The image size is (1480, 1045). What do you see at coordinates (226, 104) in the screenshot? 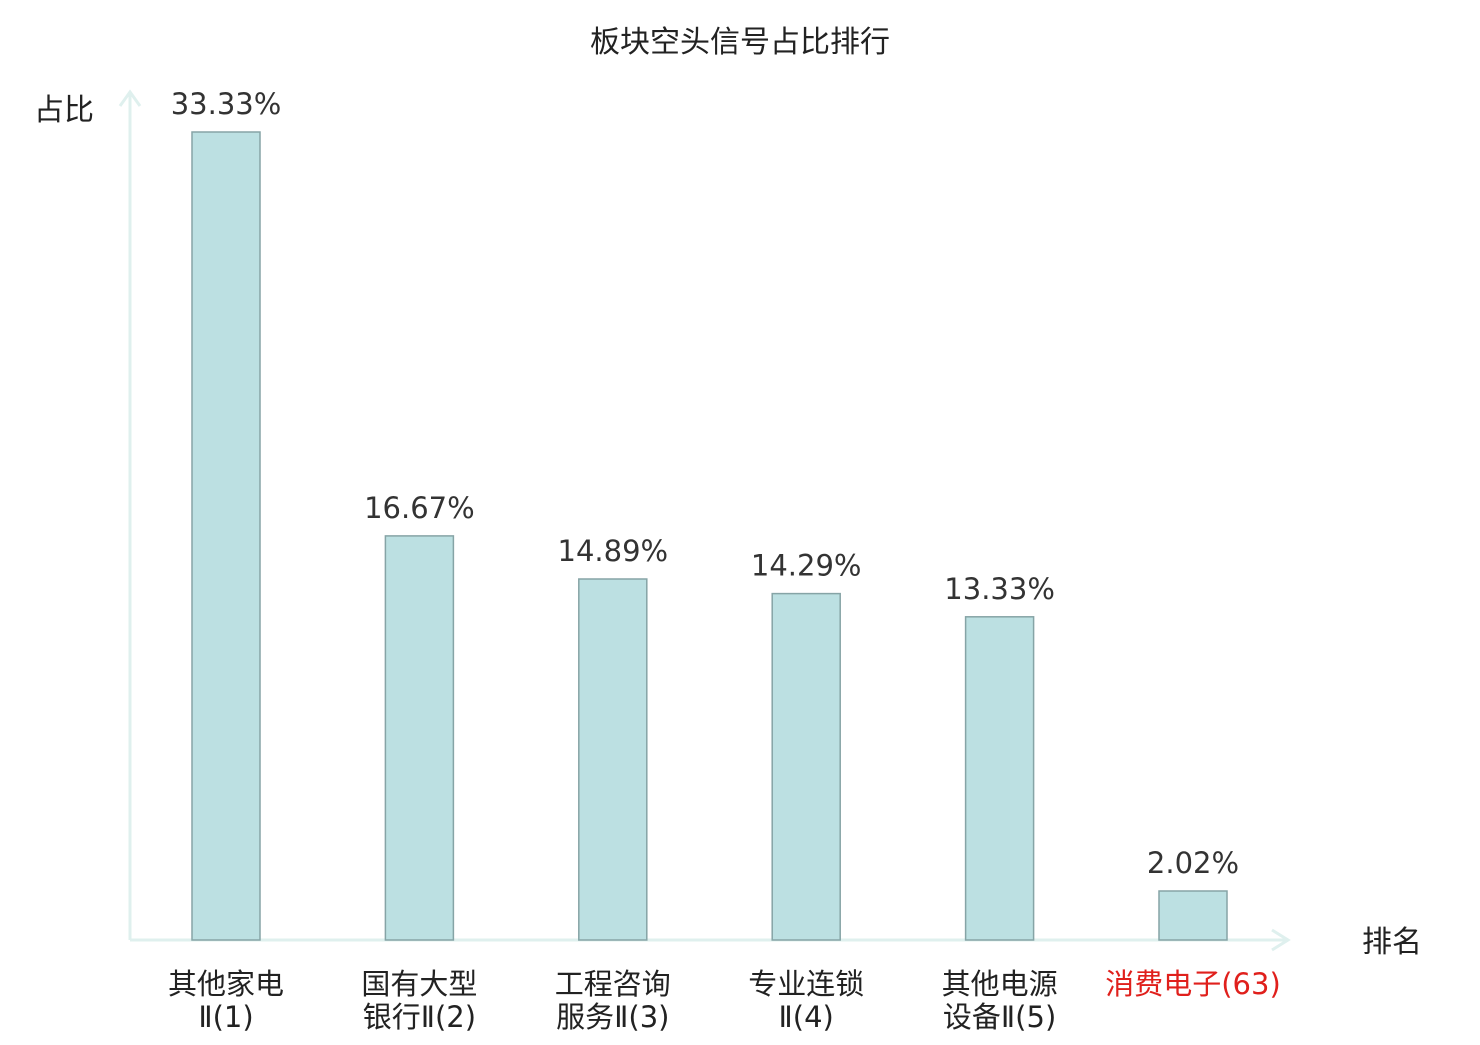
I see `bar-value-label: 33.33%` at bounding box center [226, 104].